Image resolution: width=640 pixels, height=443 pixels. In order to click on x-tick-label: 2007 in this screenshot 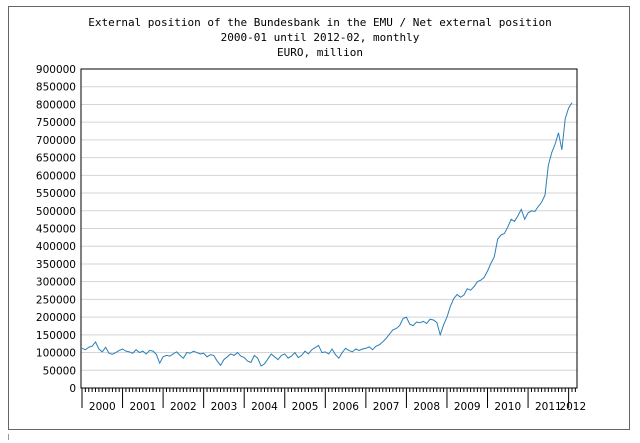, I will do `click(386, 407)`.